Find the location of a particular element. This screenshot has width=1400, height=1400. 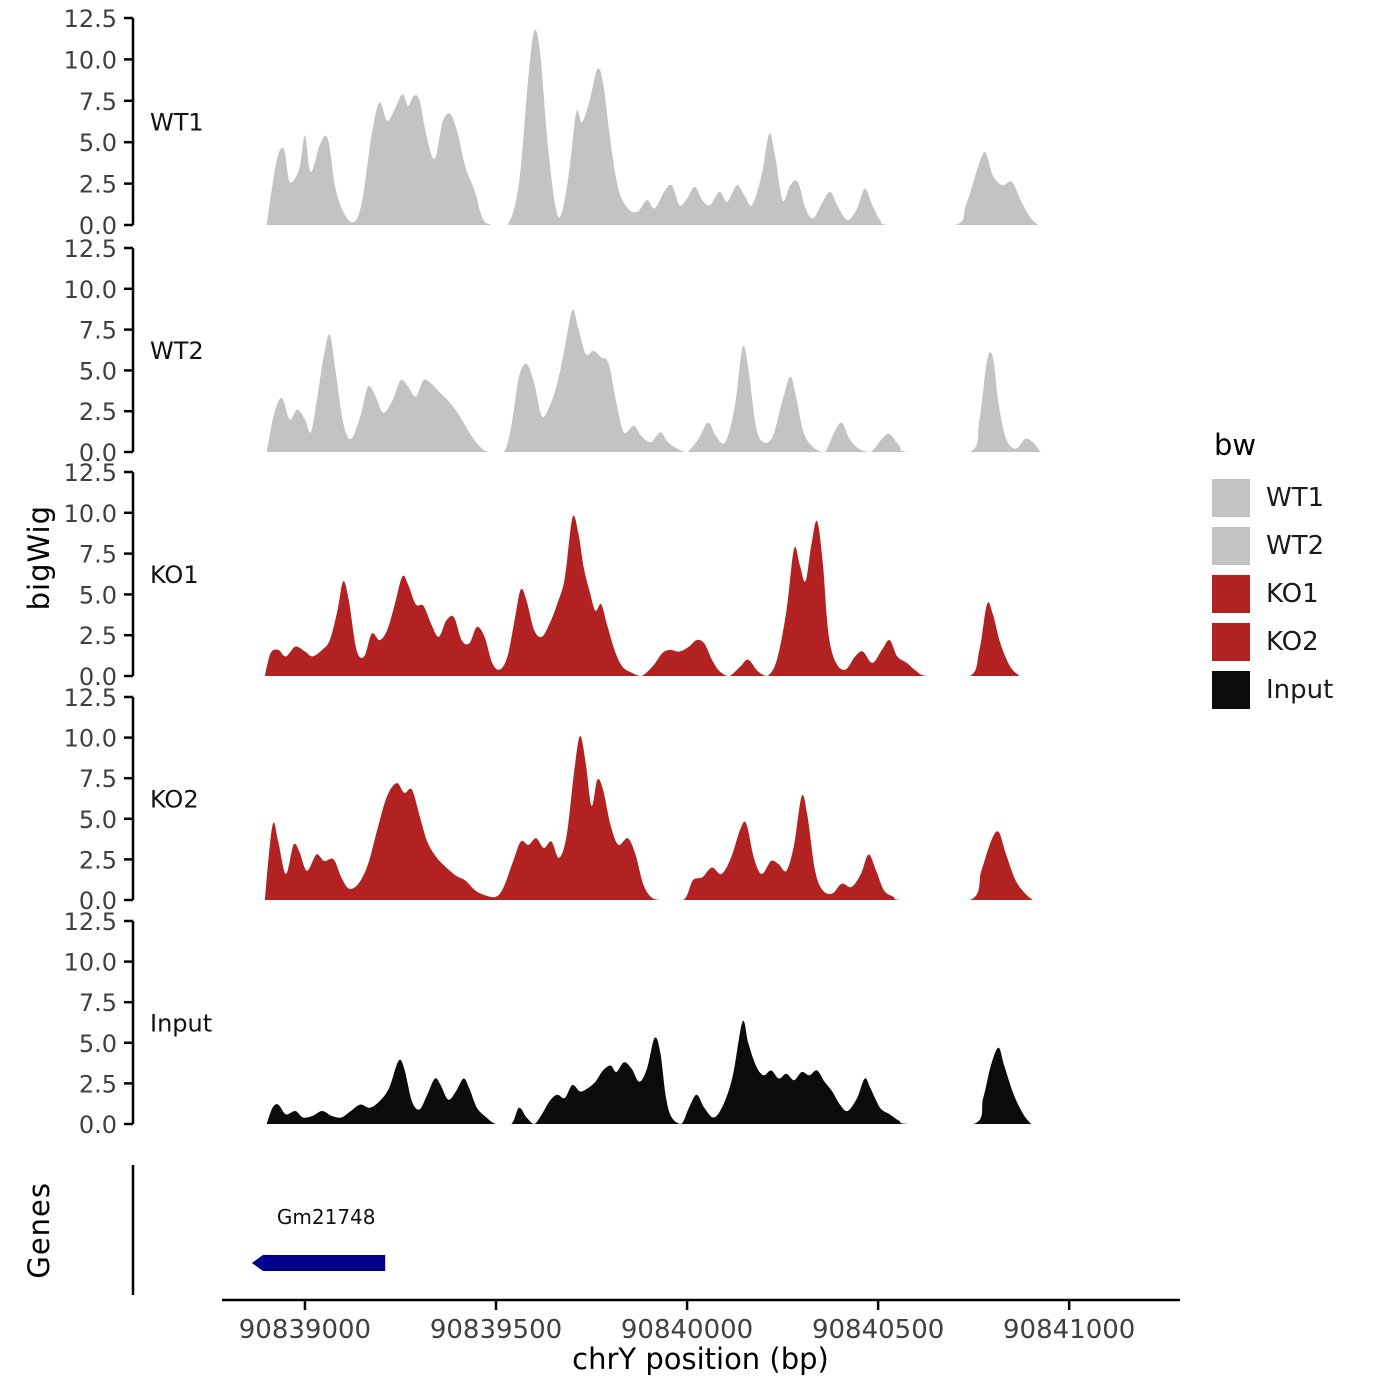

track-label-WT1: WT1 is located at coordinates (177, 123).